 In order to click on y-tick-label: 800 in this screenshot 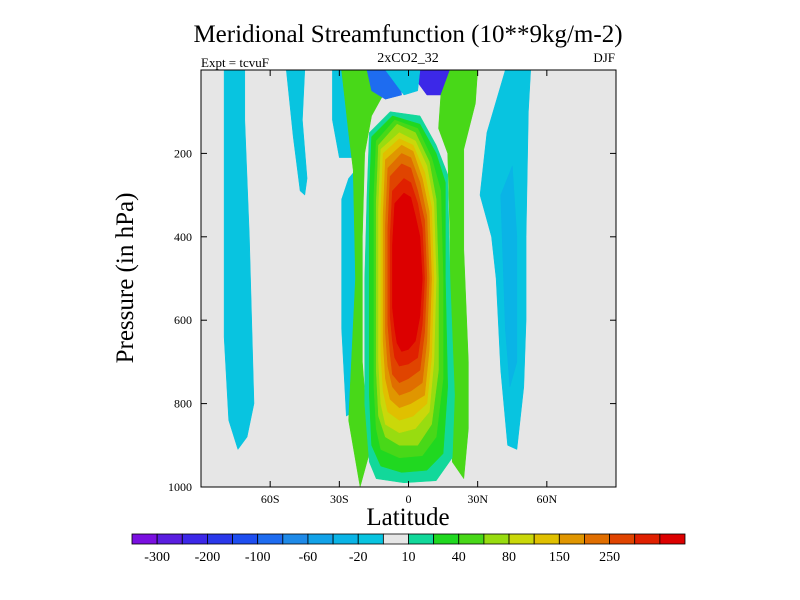, I will do `click(183, 404)`.